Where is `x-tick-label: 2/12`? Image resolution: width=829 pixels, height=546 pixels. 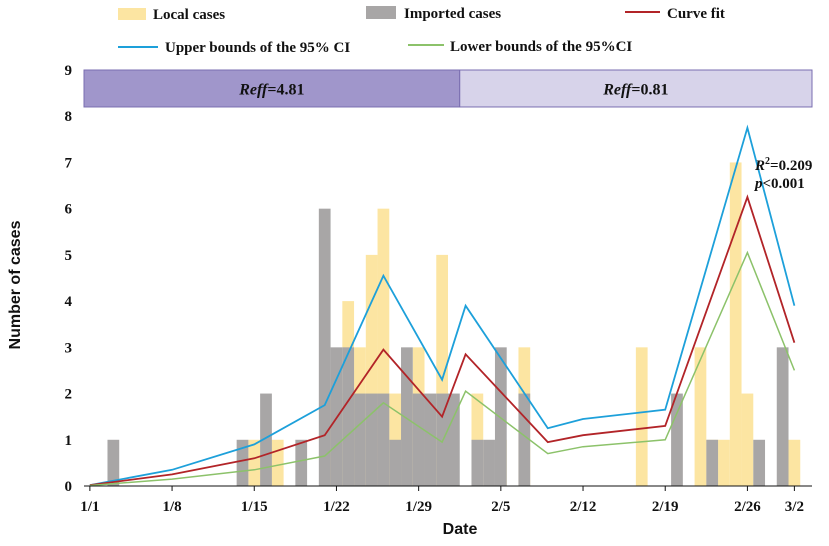 x-tick-label: 2/12 is located at coordinates (583, 507).